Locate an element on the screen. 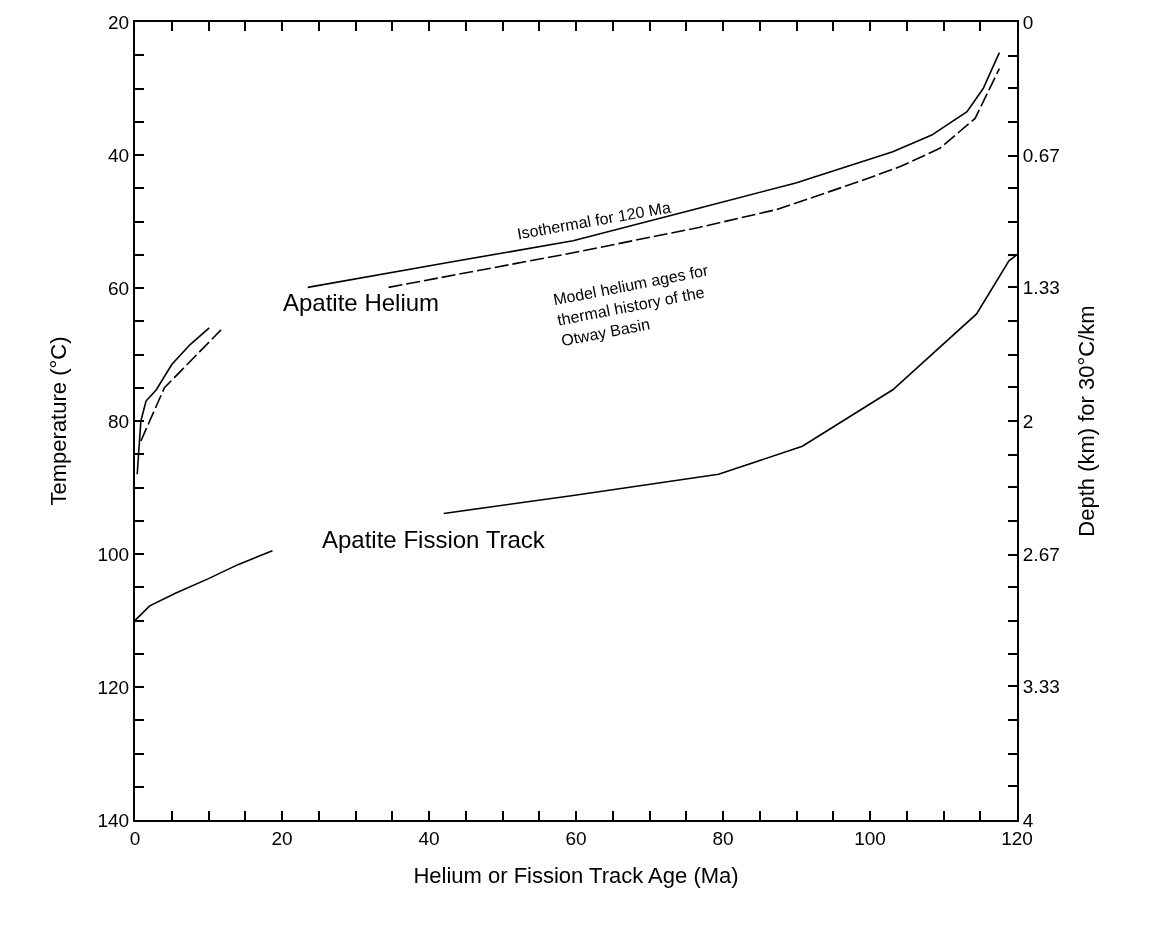  y2-tick-label: 3.33 is located at coordinates (1041, 686).